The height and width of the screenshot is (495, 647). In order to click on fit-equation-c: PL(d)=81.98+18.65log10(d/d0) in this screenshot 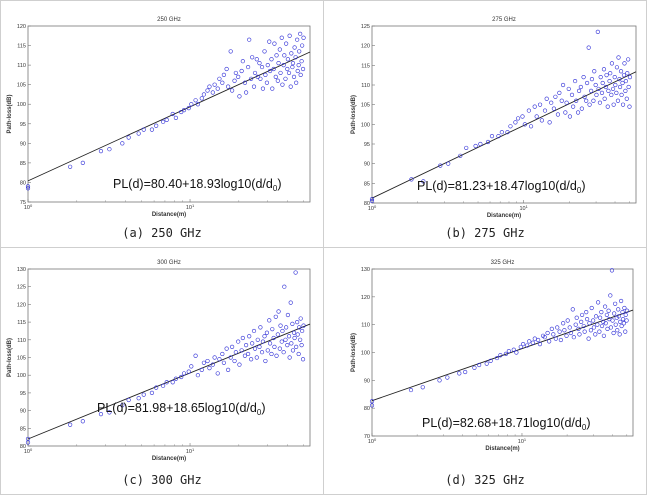, I will do `click(181, 409)`.